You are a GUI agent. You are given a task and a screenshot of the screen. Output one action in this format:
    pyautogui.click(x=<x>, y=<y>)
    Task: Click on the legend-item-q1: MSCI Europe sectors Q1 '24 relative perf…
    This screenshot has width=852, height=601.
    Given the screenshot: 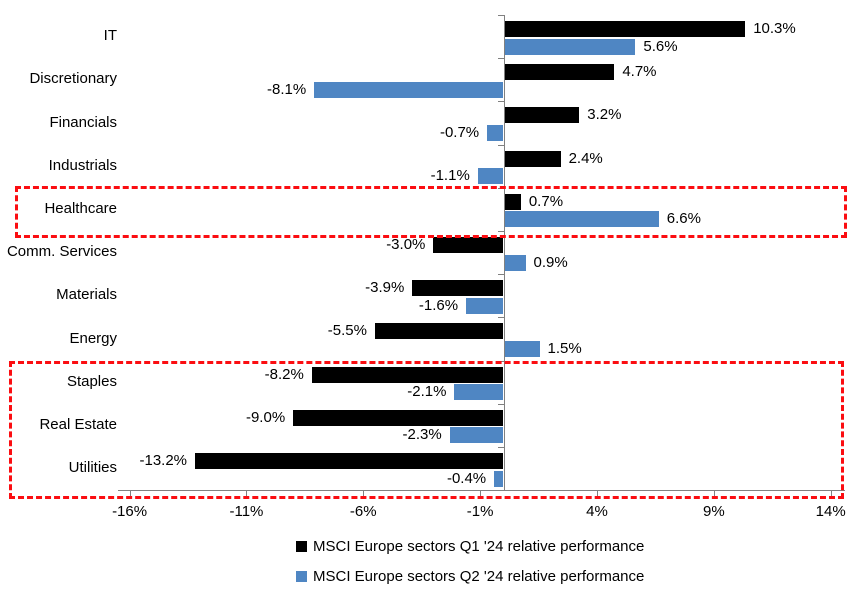 What is the action you would take?
    pyautogui.click(x=470, y=546)
    